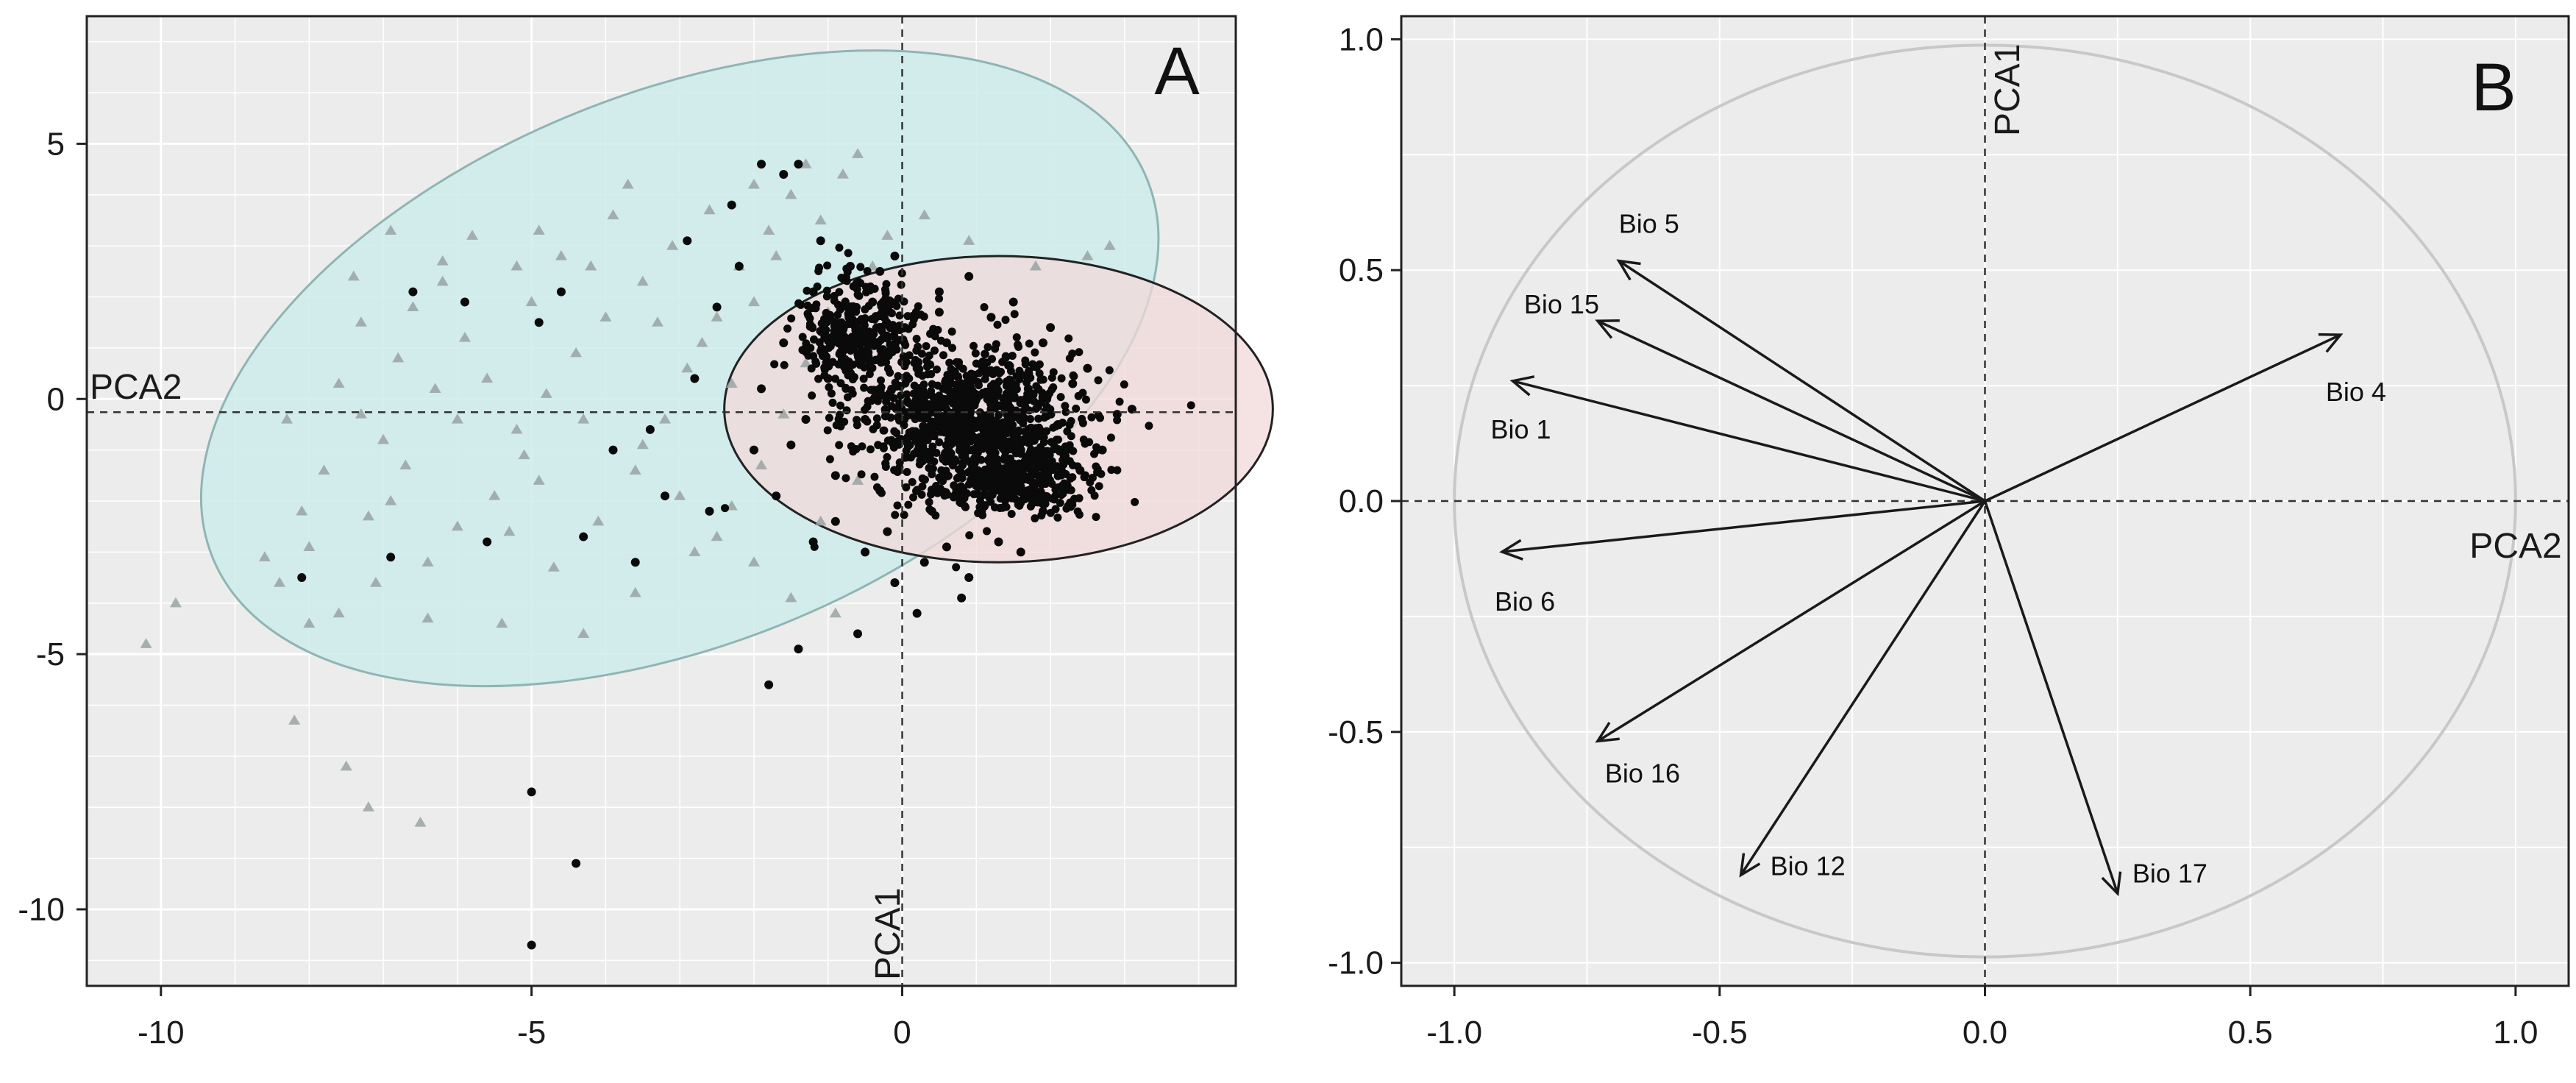 The image size is (2576, 1083). What do you see at coordinates (2515, 1033) in the screenshot?
I see `x-tick-label: 1.0` at bounding box center [2515, 1033].